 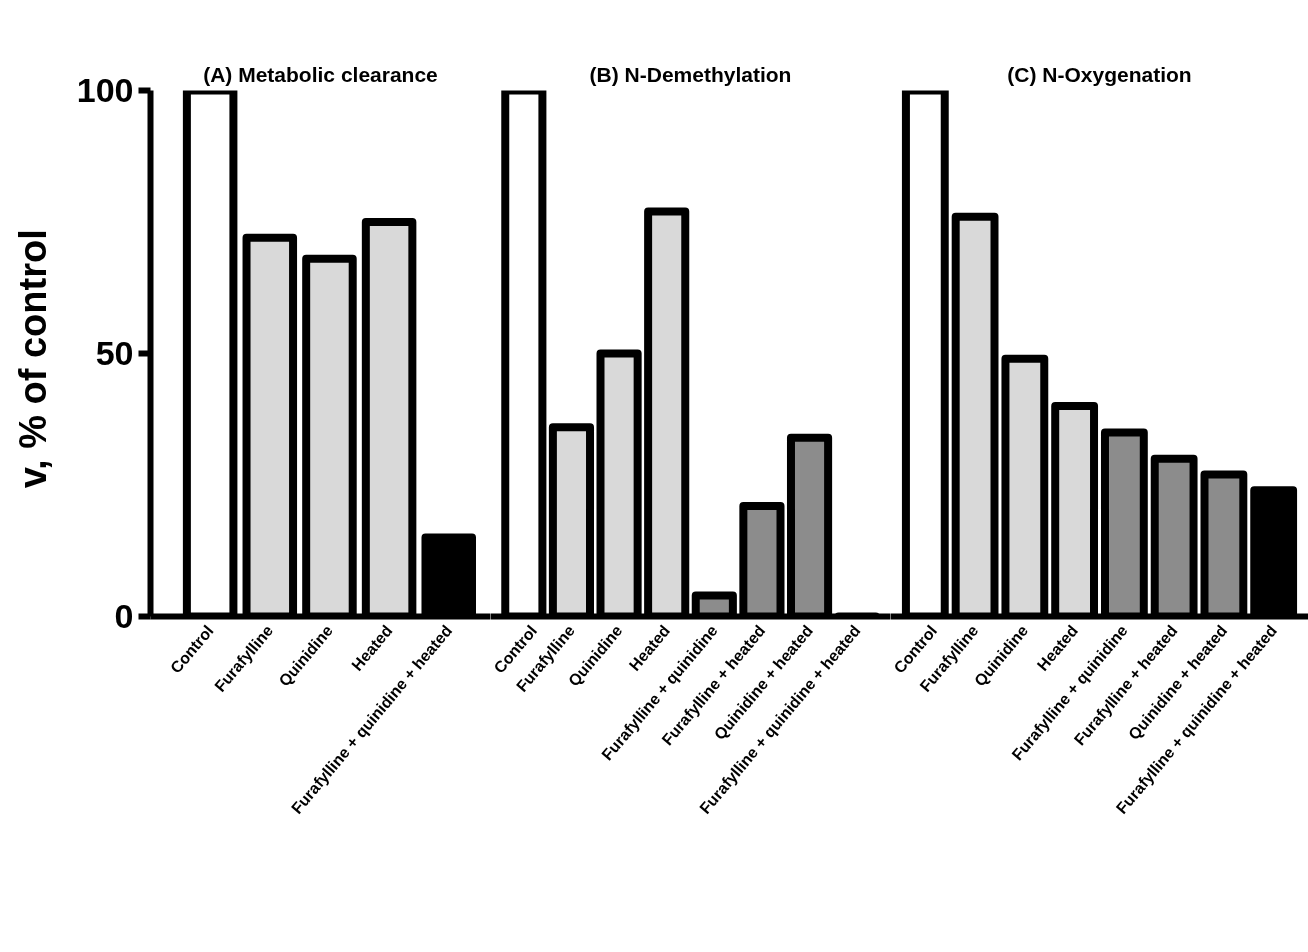 I want to click on y-tick-label: 50, so click(x=114, y=353).